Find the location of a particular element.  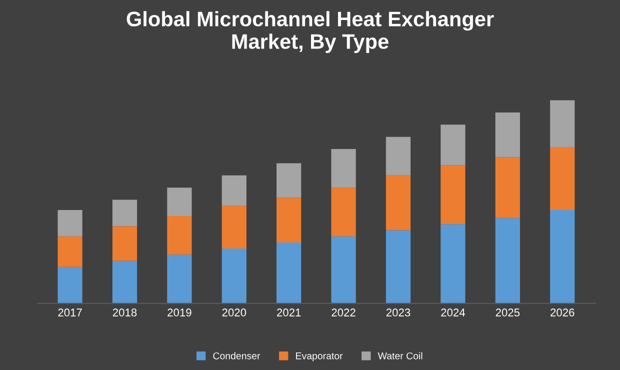

x-tick-label: 2026 is located at coordinates (562, 312).